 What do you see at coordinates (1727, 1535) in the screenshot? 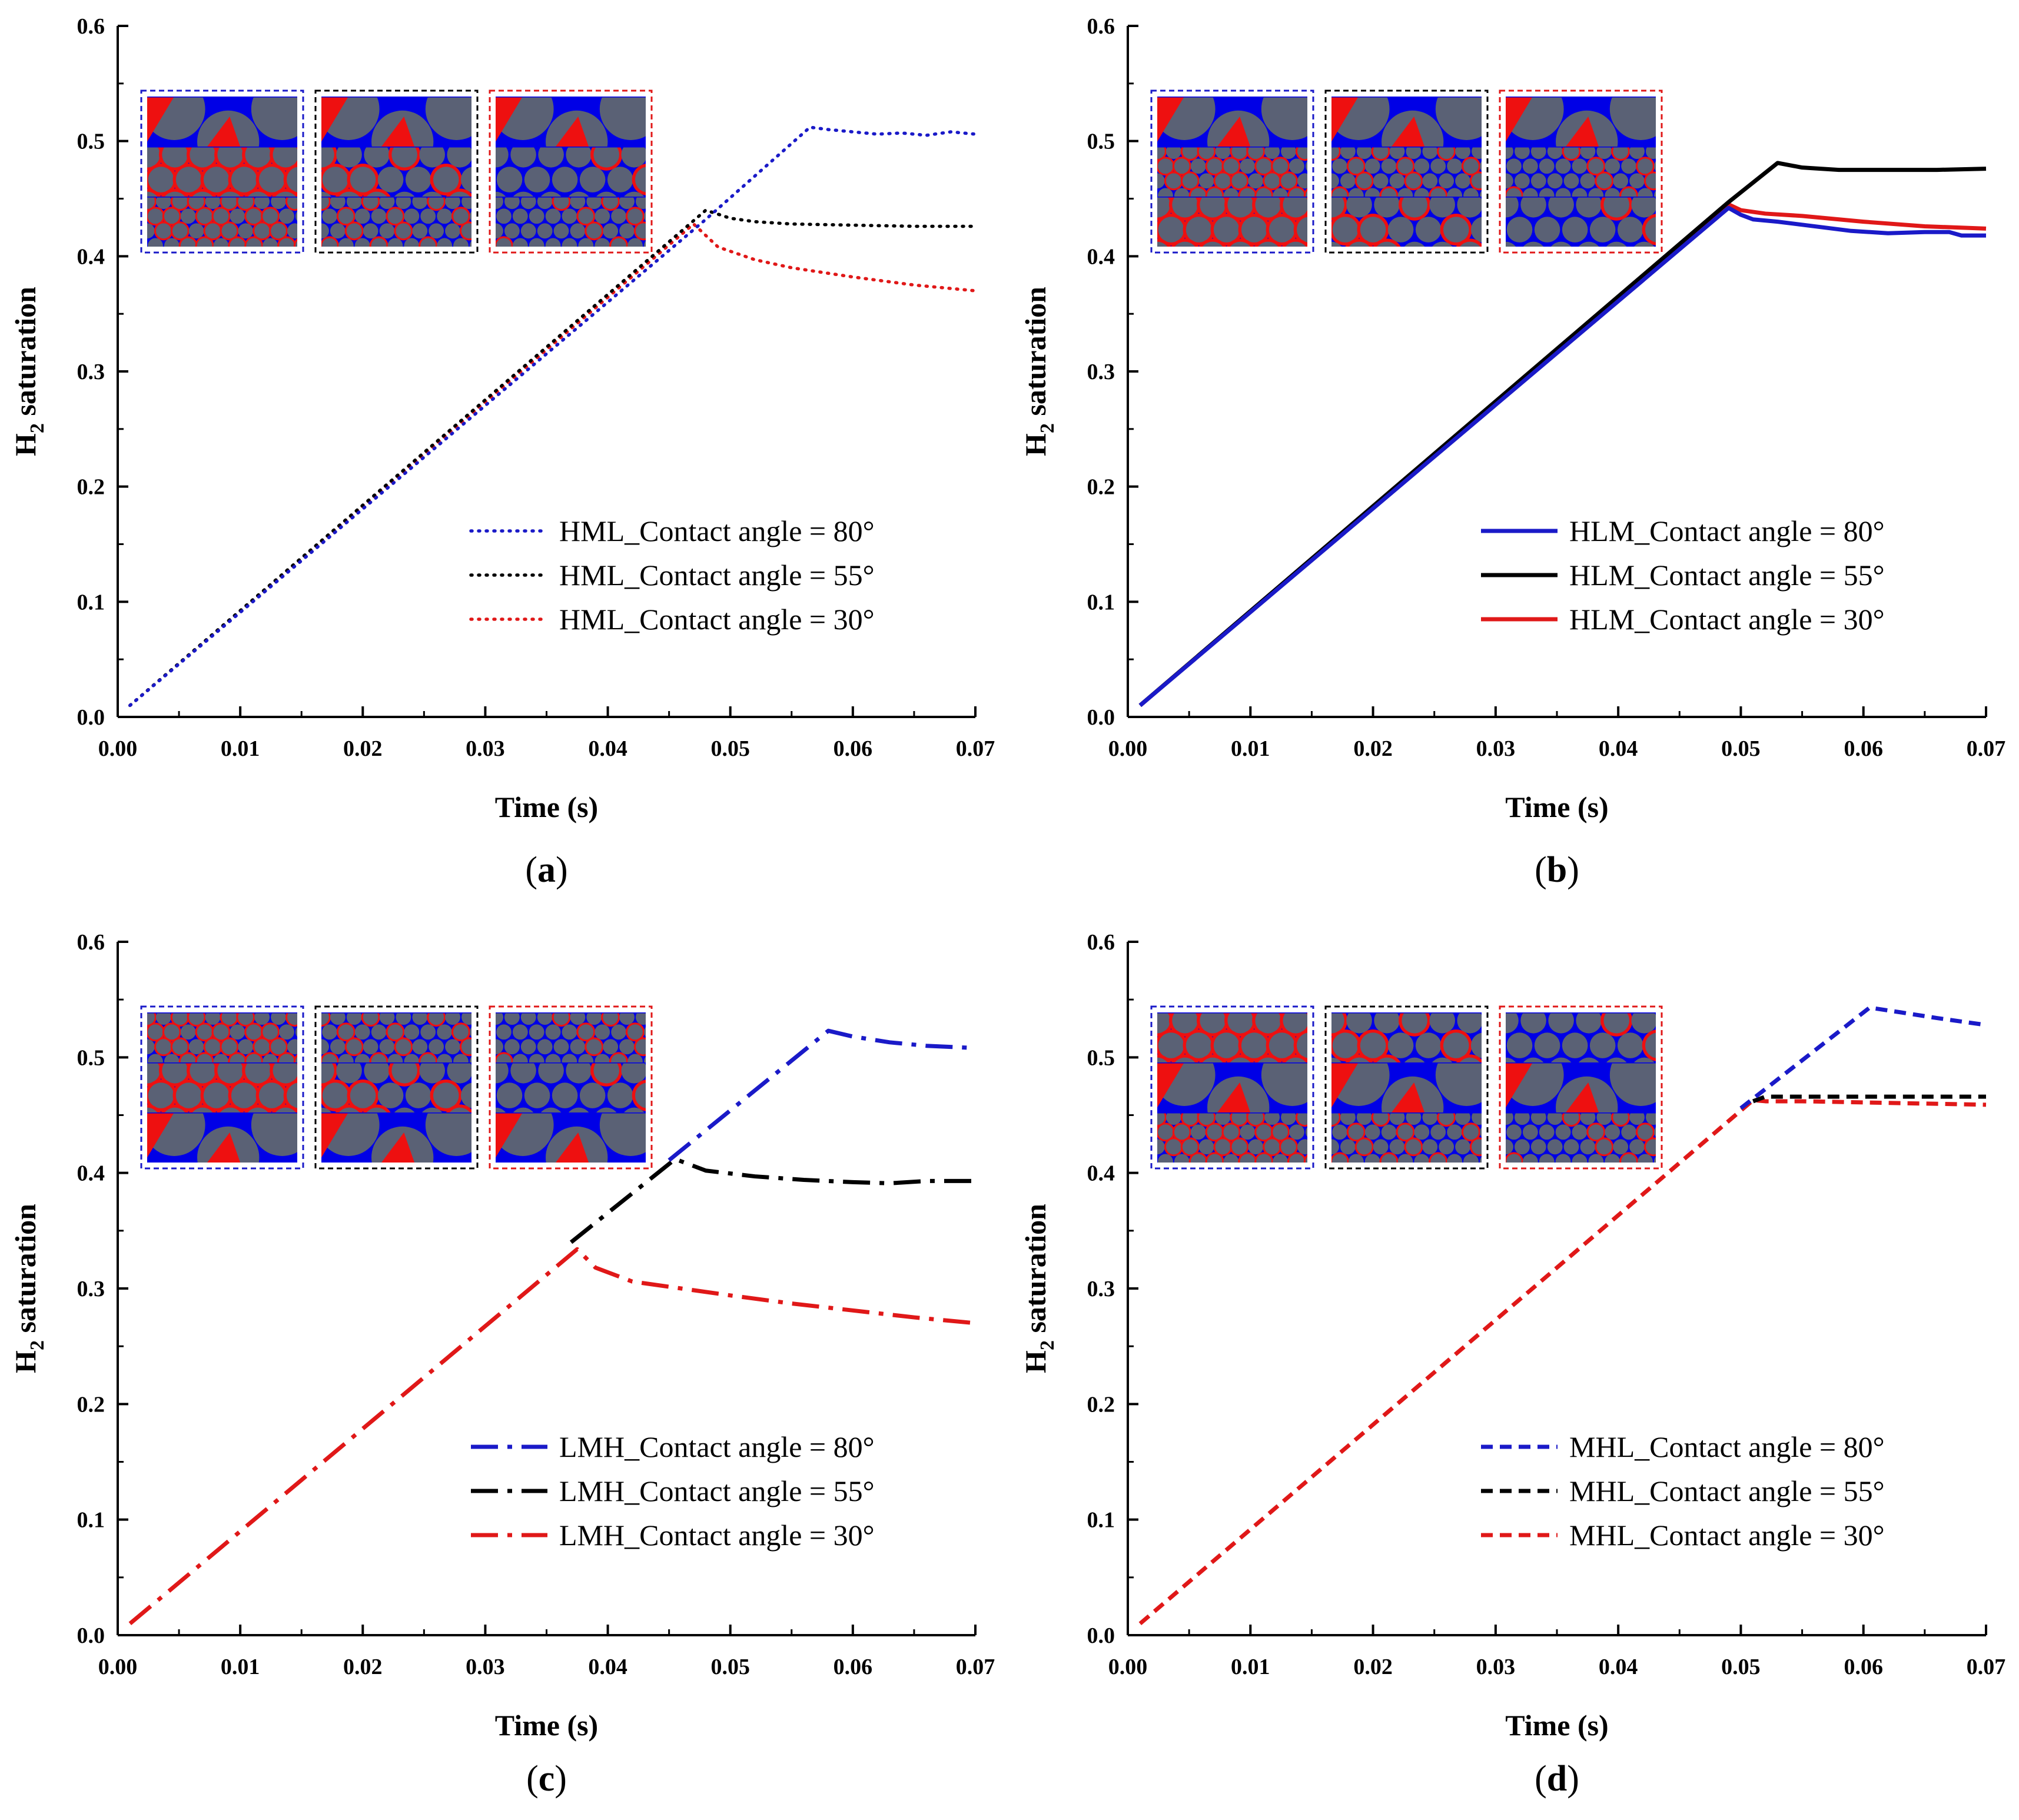
I see `legend-label: MHL_Contact angle = 30°` at bounding box center [1727, 1535].